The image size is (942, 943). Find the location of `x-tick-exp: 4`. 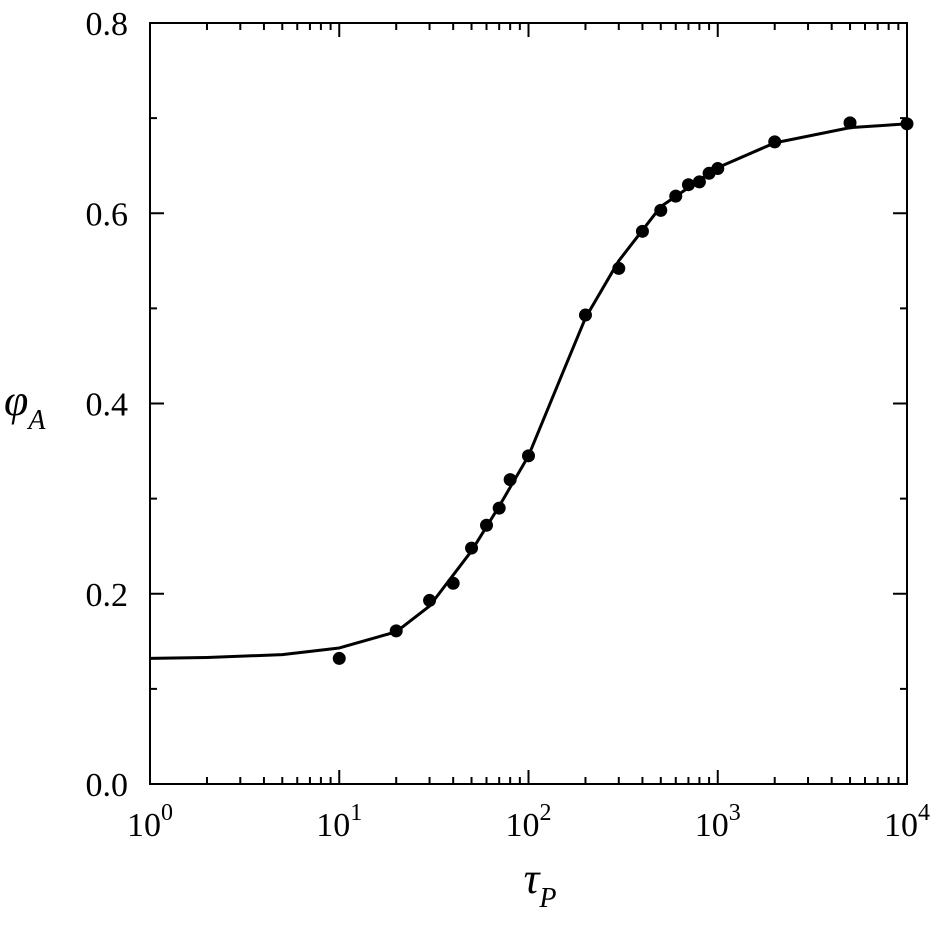

x-tick-exp: 4 is located at coordinates (924, 813).